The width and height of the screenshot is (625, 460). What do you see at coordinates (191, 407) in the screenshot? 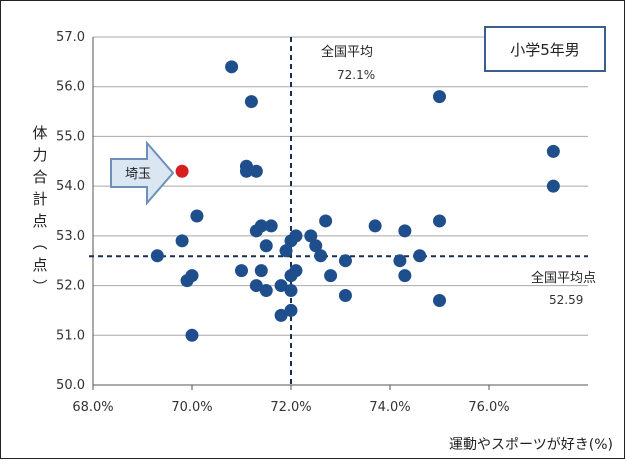
I see `x-tick-label: 70.0%` at bounding box center [191, 407].